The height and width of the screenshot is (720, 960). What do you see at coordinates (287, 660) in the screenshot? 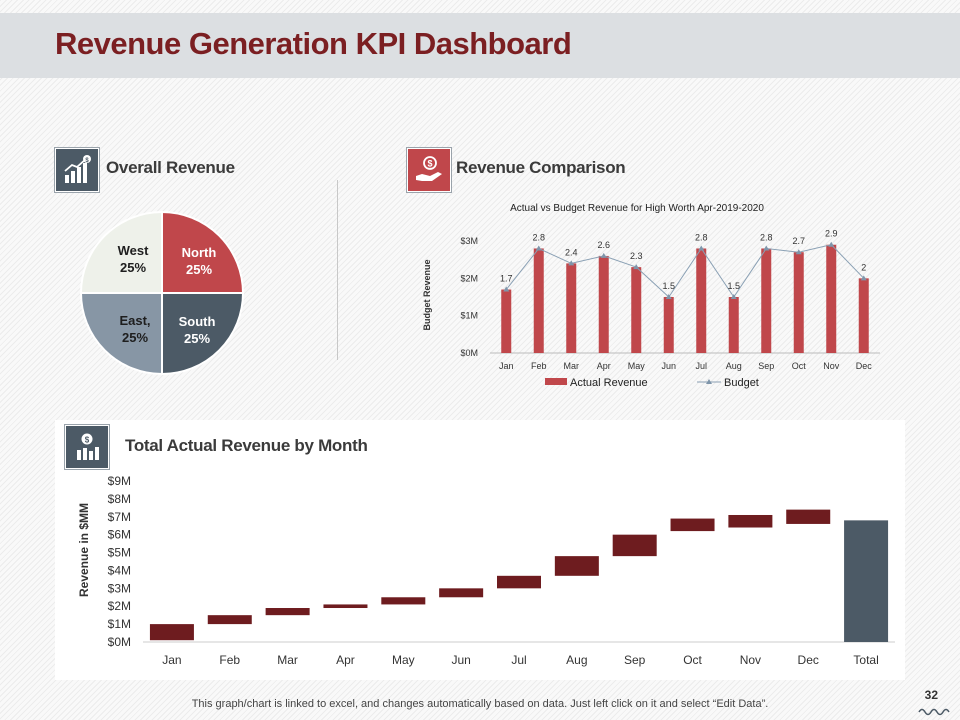
I see `x-tick-label: Mar` at bounding box center [287, 660].